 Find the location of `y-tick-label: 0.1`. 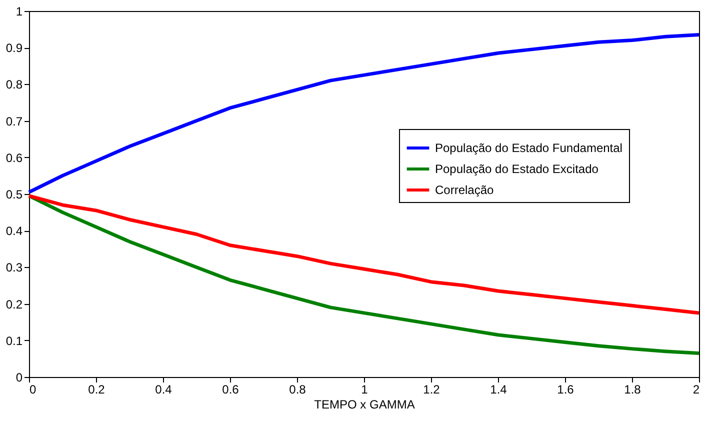

y-tick-label: 0.1 is located at coordinates (14, 341).